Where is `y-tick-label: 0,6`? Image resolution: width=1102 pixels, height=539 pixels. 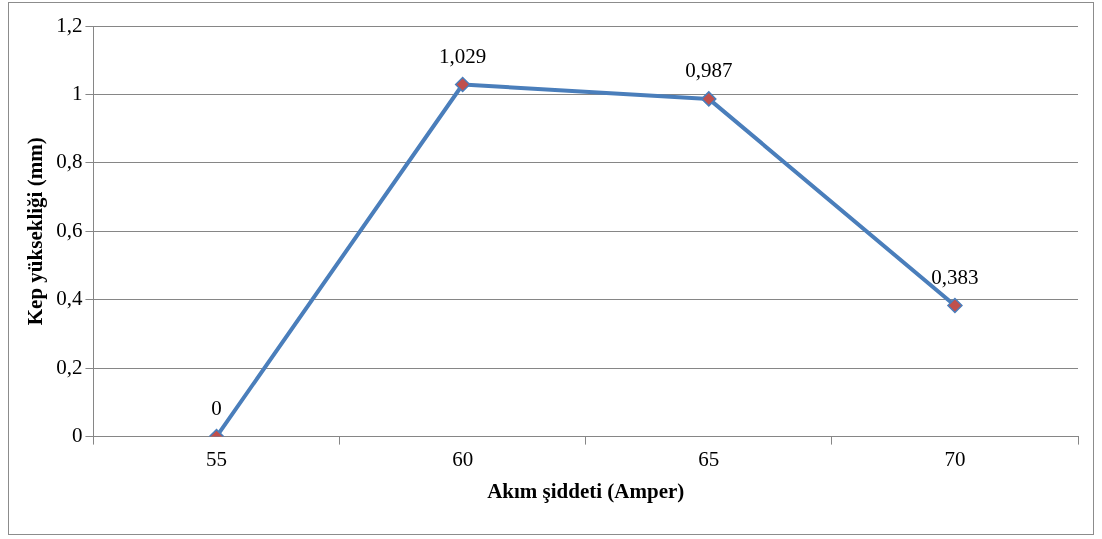
y-tick-label: 0,6 is located at coordinates (69, 229).